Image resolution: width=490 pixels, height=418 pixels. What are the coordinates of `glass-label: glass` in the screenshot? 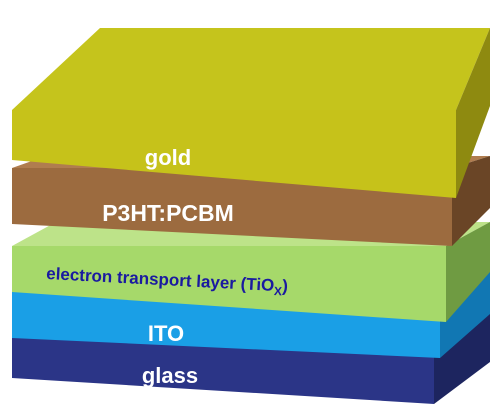 It's located at (170, 375).